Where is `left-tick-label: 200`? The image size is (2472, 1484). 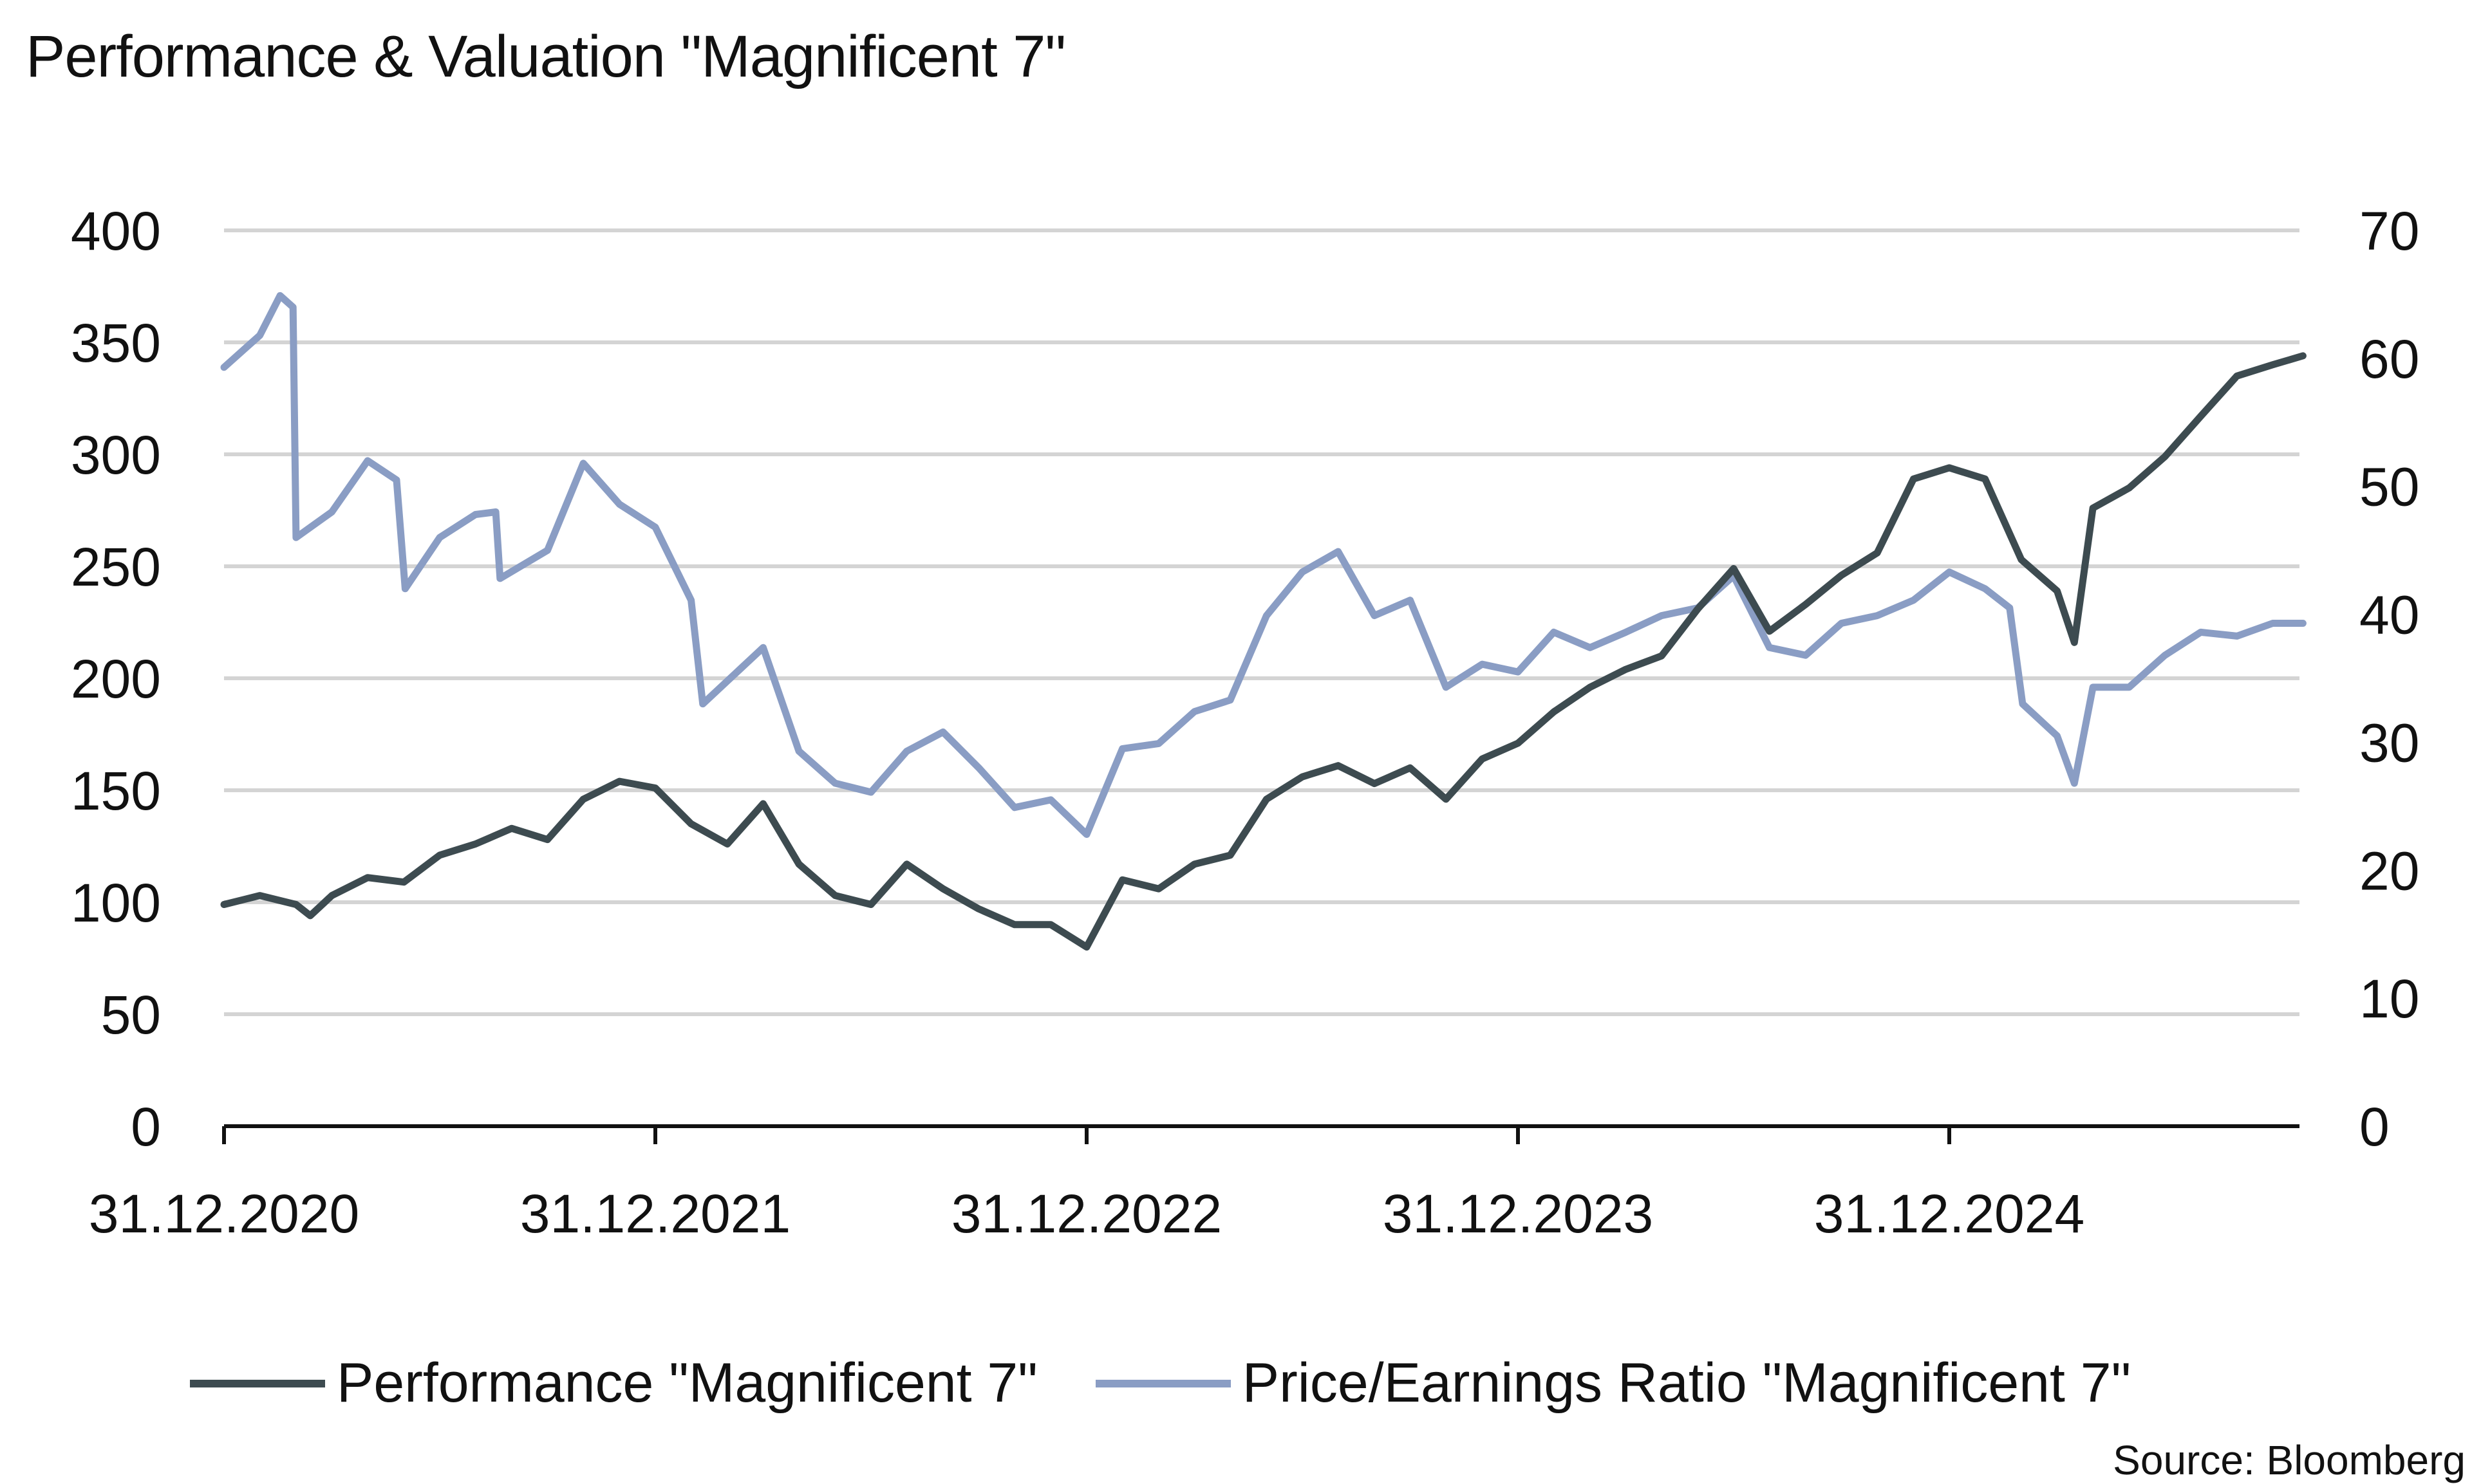
left-tick-label: 200 is located at coordinates (116, 679).